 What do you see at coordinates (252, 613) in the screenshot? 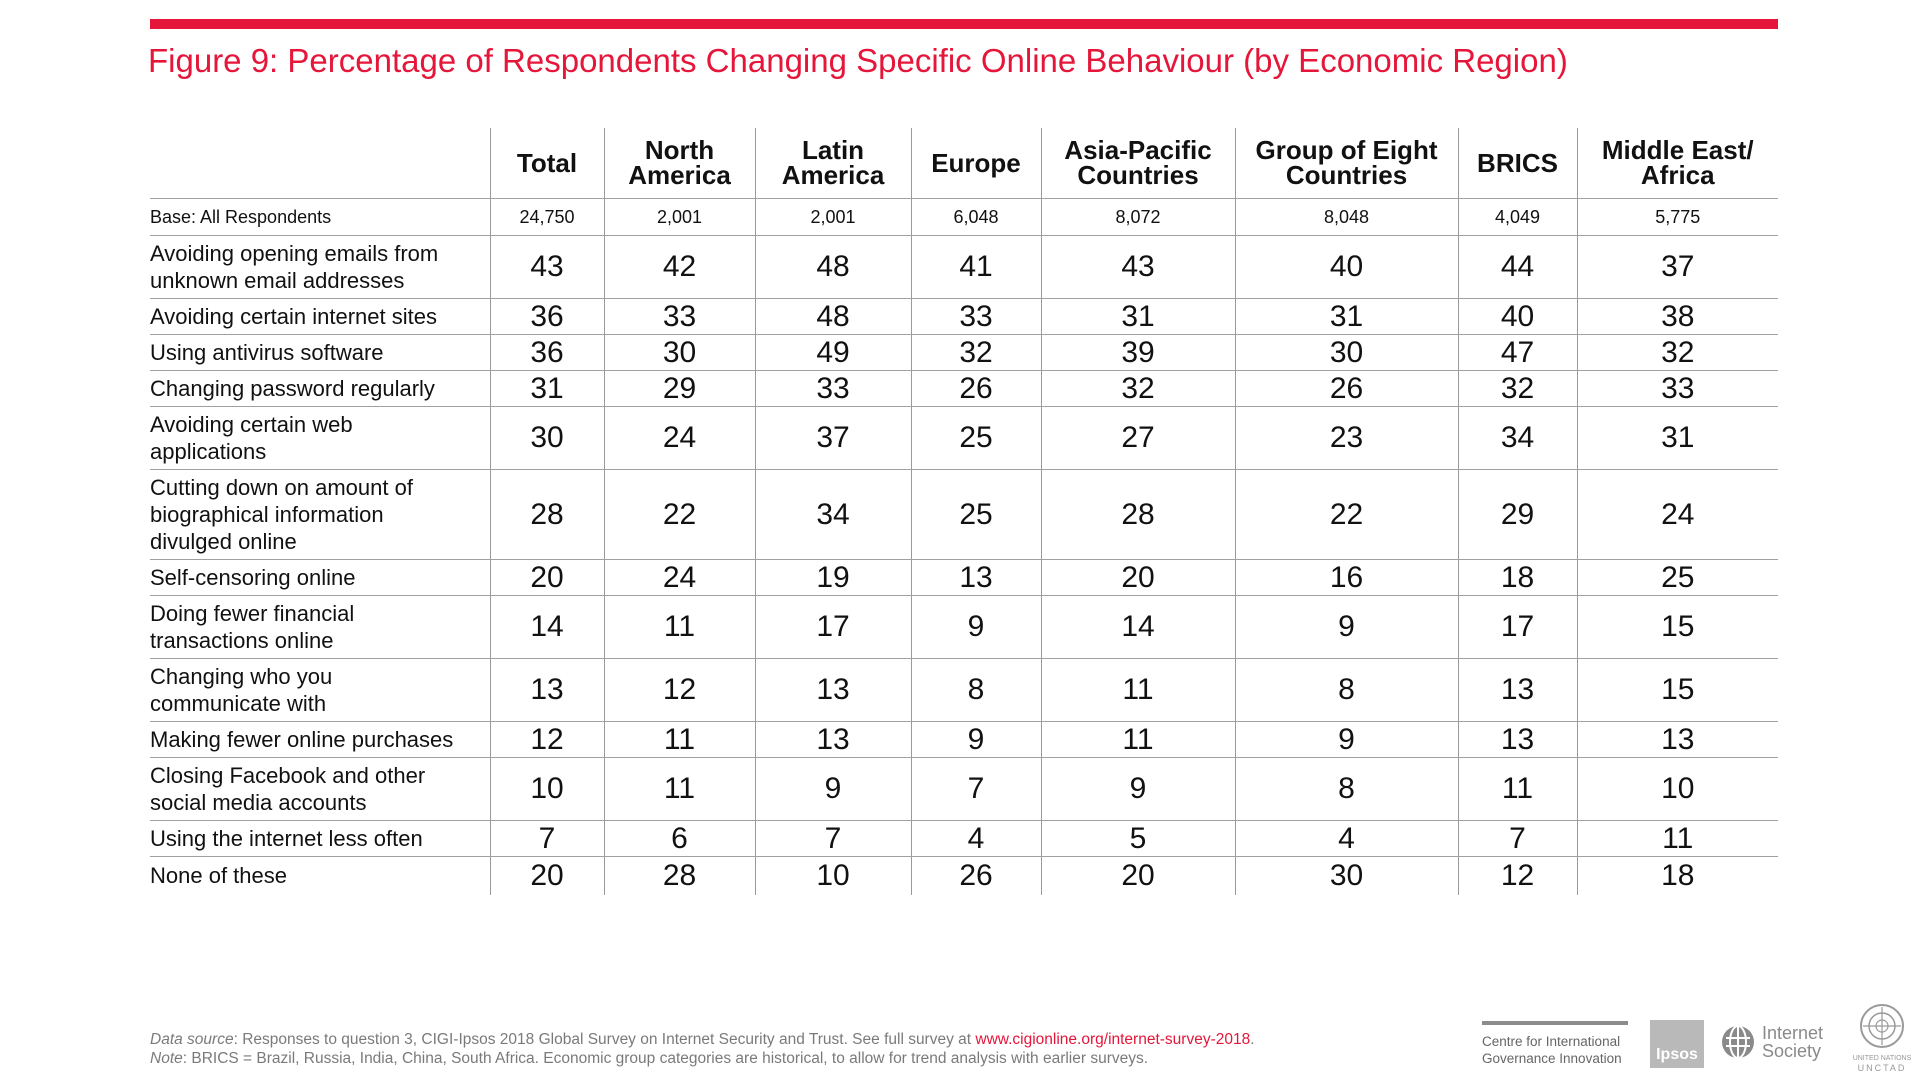
I see `row-label-line: Doing fewer financial` at bounding box center [252, 613].